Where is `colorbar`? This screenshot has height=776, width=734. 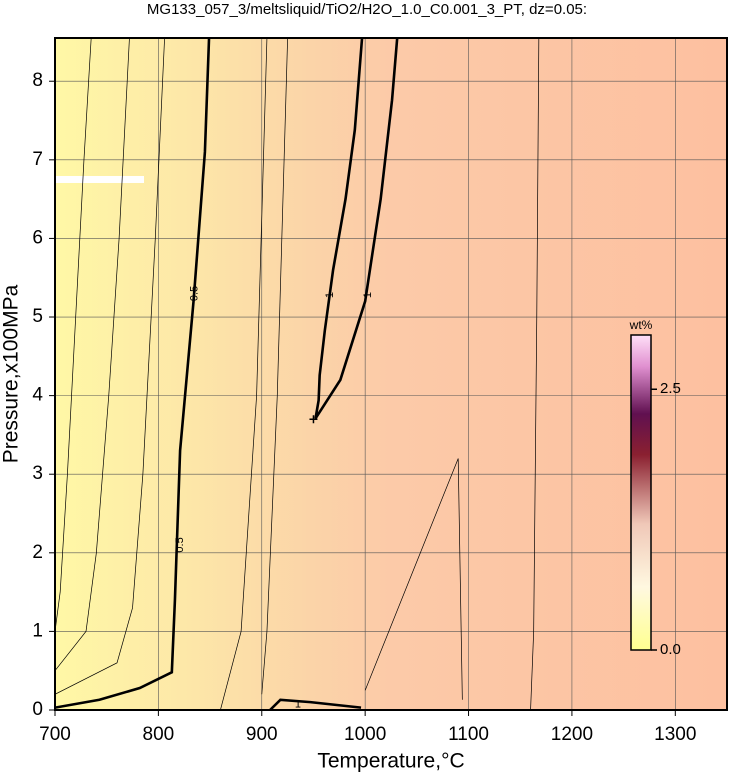 colorbar is located at coordinates (641, 492).